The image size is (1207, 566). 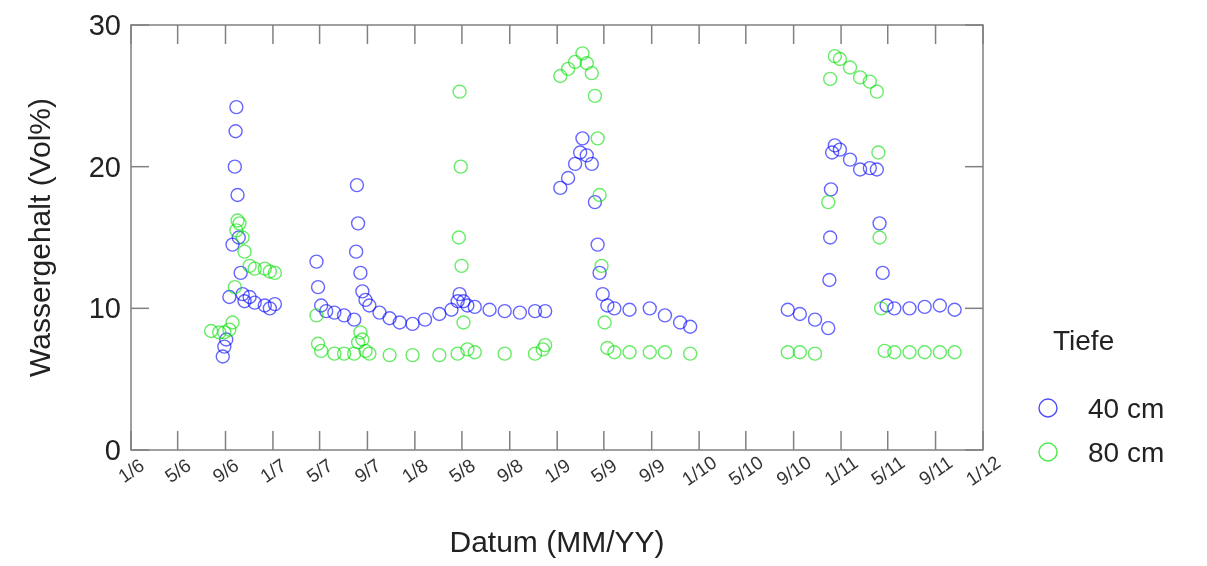 I want to click on y-axis-title: Wassergehalt (Vol%), so click(x=39, y=237).